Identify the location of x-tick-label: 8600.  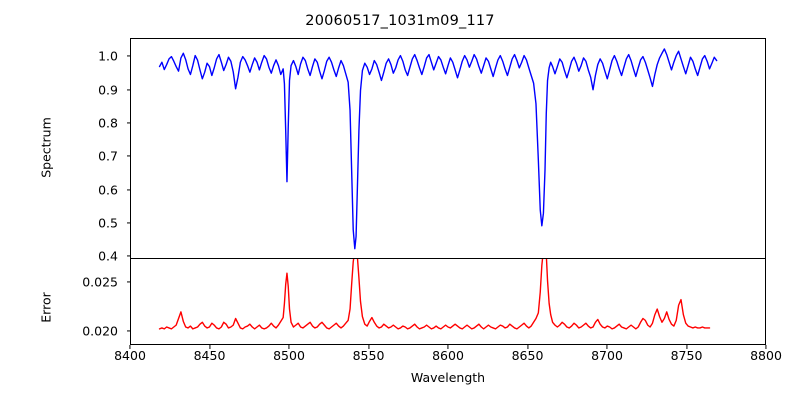
(448, 355).